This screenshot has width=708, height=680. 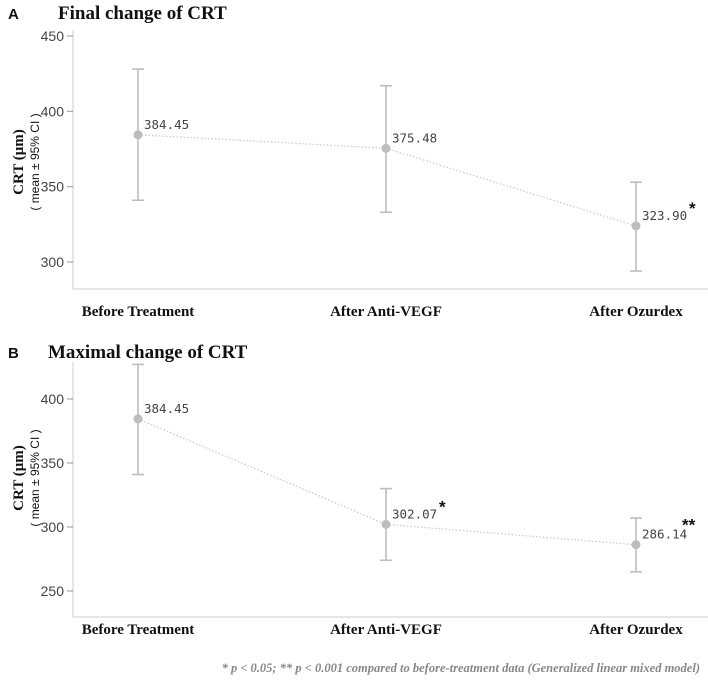 I want to click on panel-a-ylabel-sub: ( mean ± 95% CI ), so click(x=35, y=161).